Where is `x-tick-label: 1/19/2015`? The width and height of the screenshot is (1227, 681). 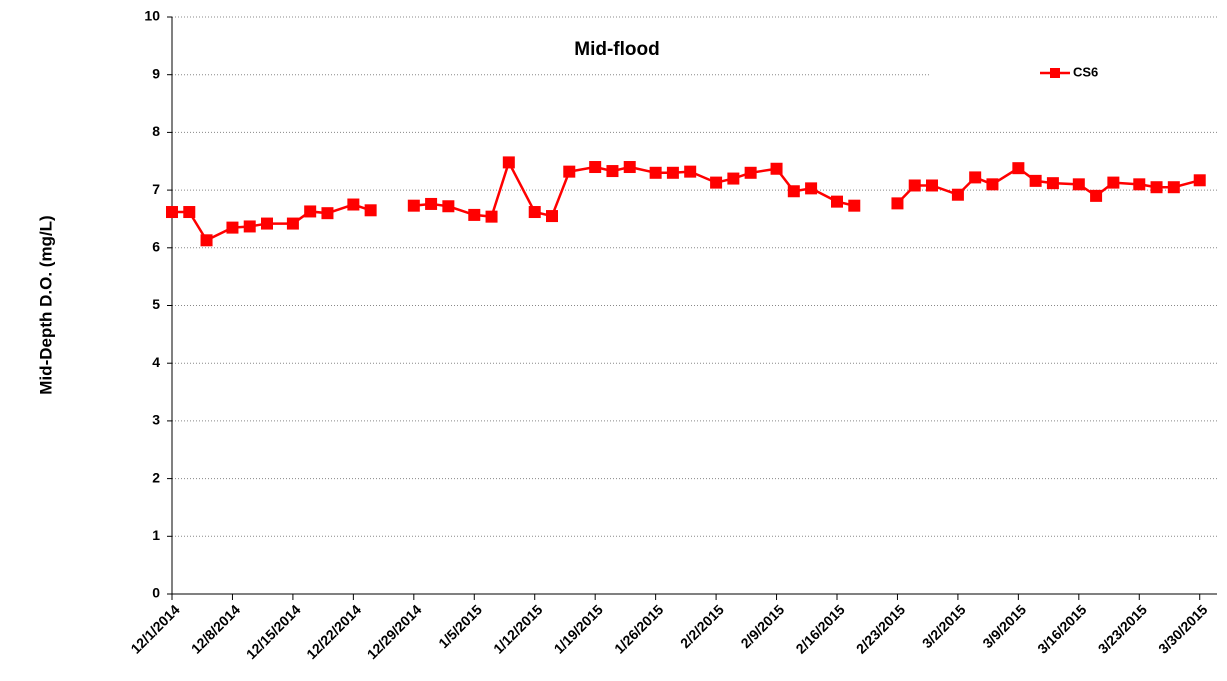
x-tick-label: 1/19/2015 is located at coordinates (579, 629).